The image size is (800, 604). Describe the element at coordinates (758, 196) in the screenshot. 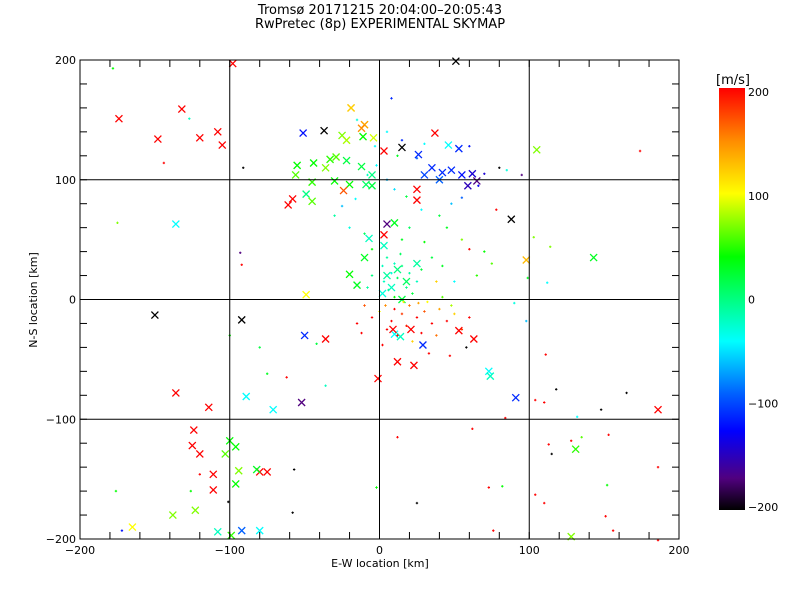

I see `colorbar-tick-label: 100` at that location.